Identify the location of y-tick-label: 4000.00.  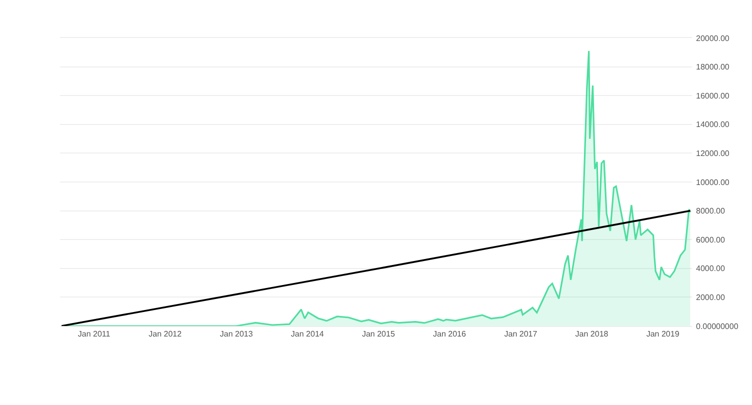
(711, 269).